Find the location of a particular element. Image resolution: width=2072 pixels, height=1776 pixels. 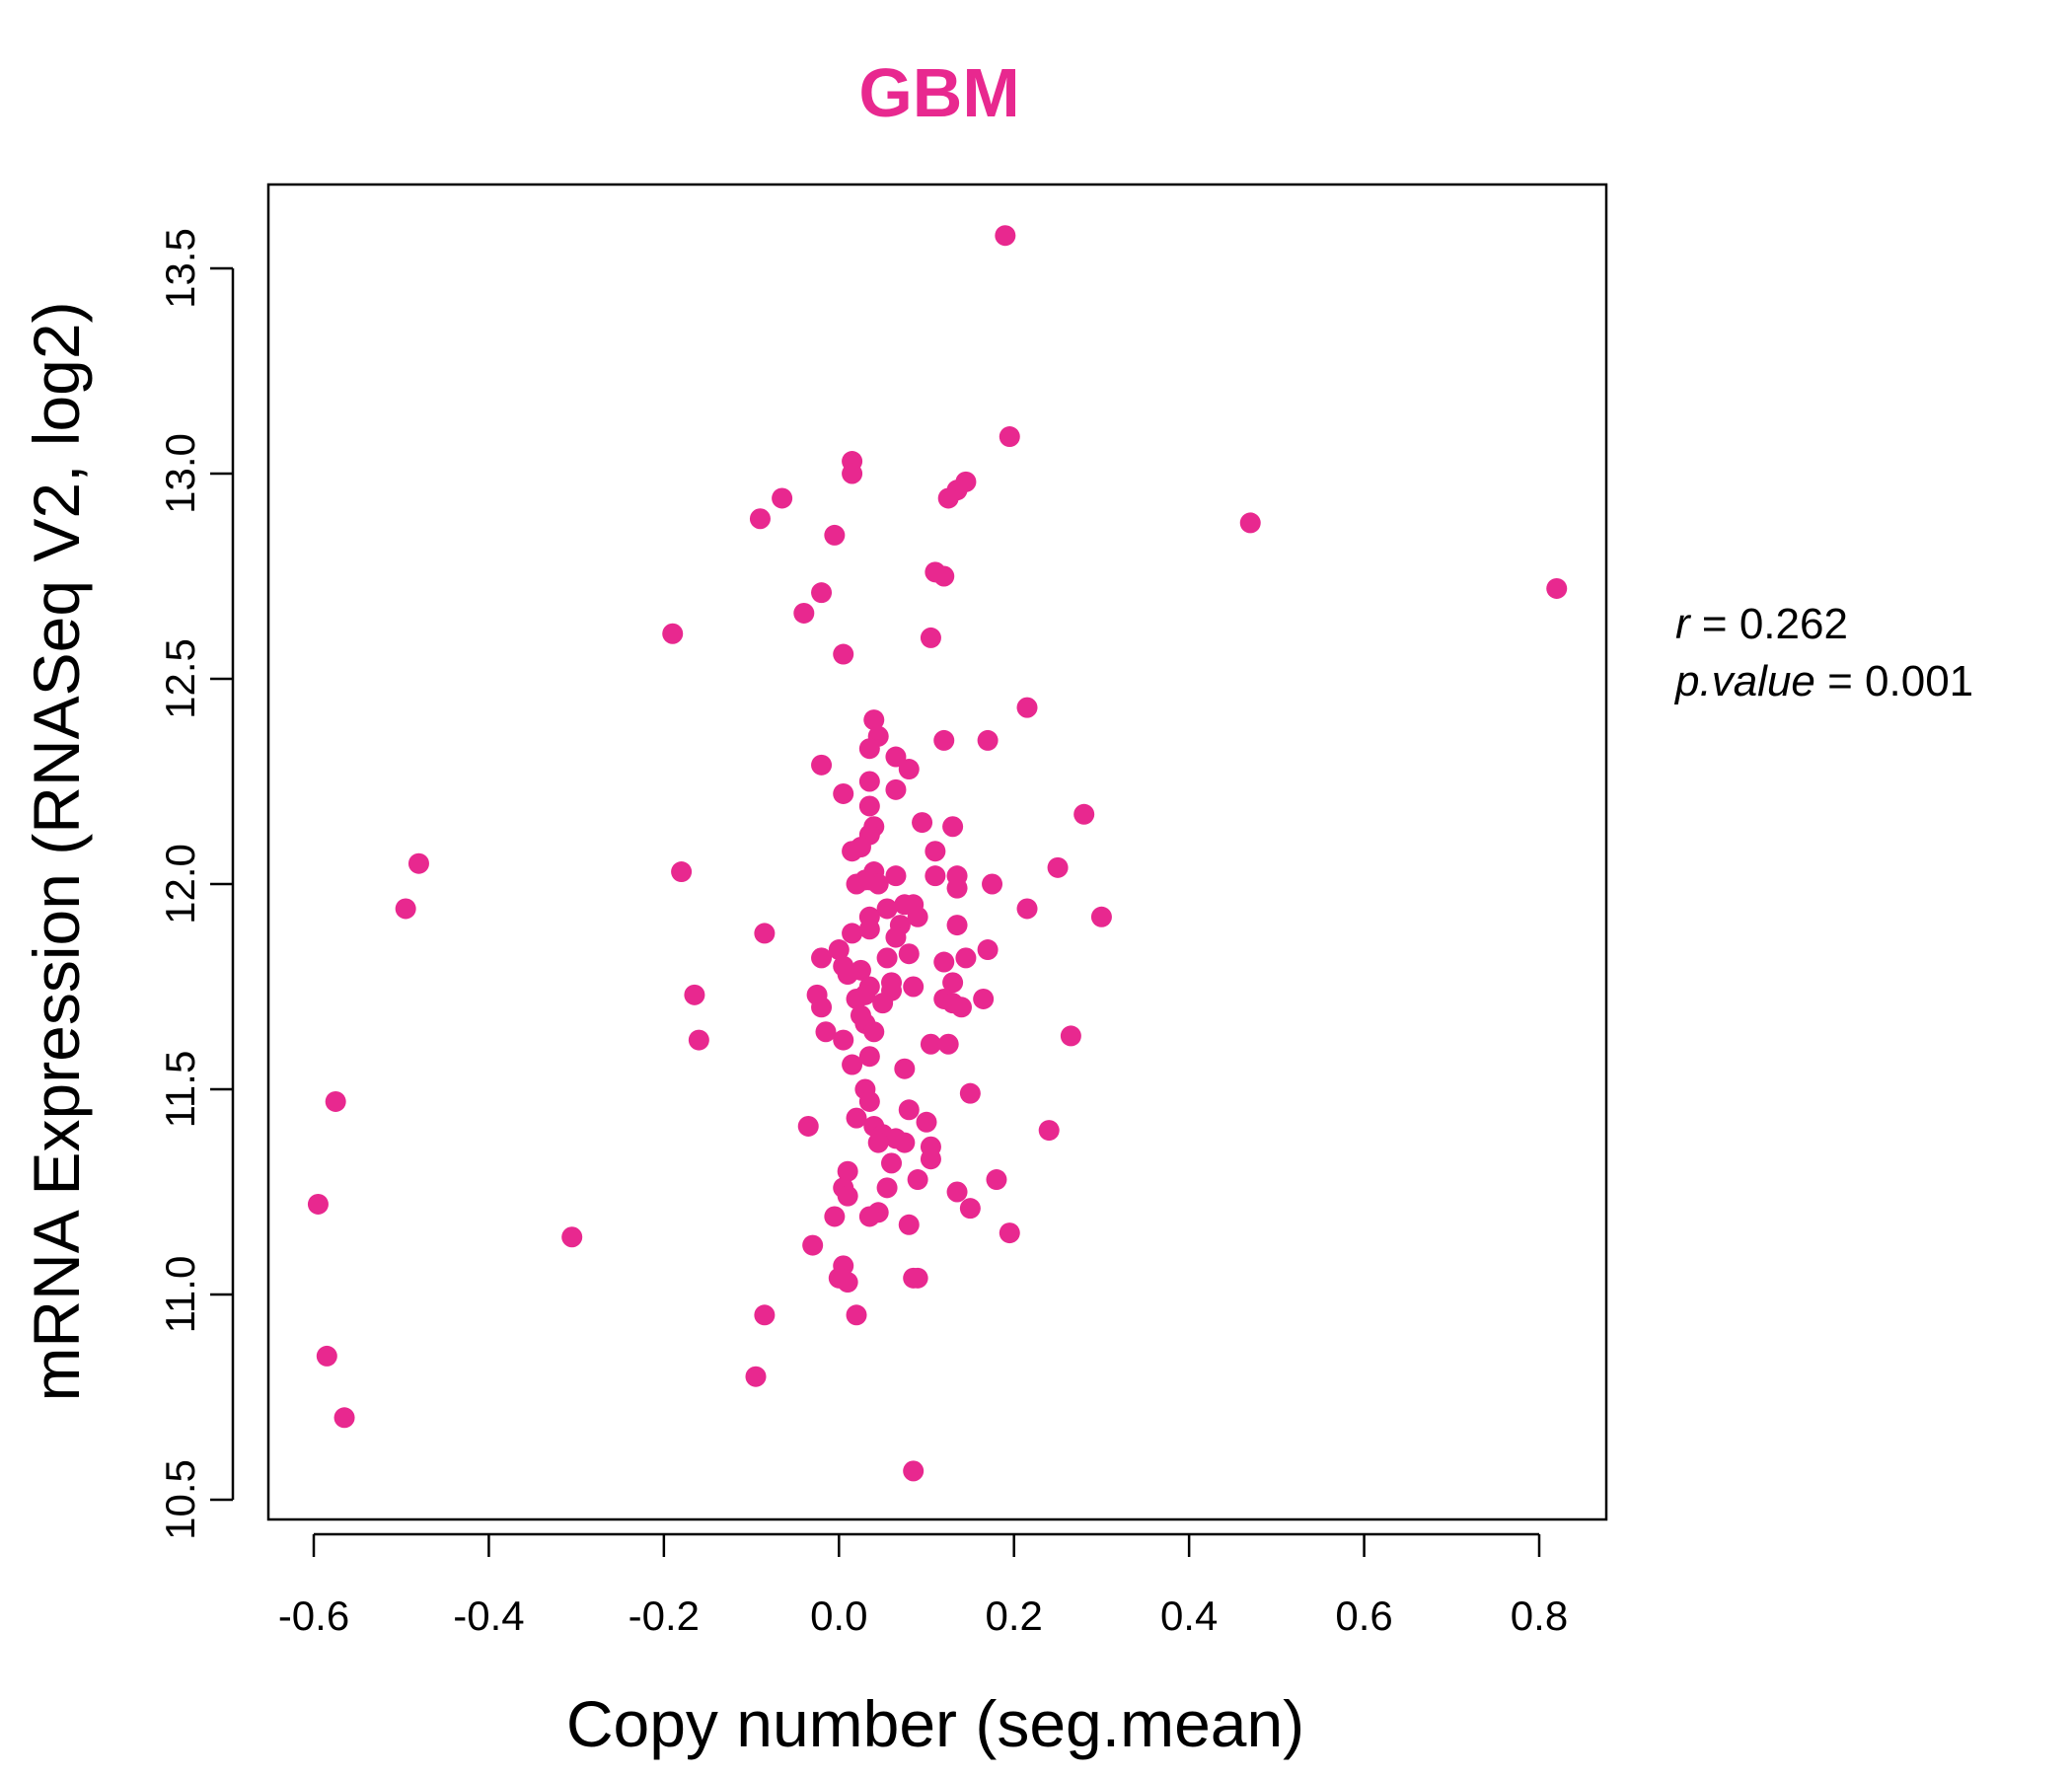

p-value-stat: p.value = 0.001 is located at coordinates (1823, 681).